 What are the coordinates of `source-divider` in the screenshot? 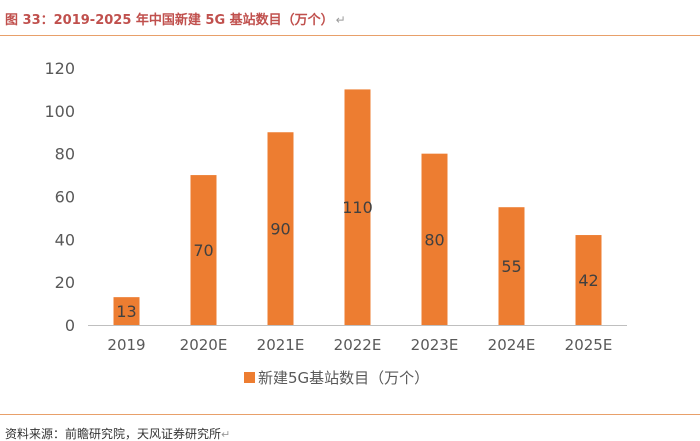 It's located at (350, 414).